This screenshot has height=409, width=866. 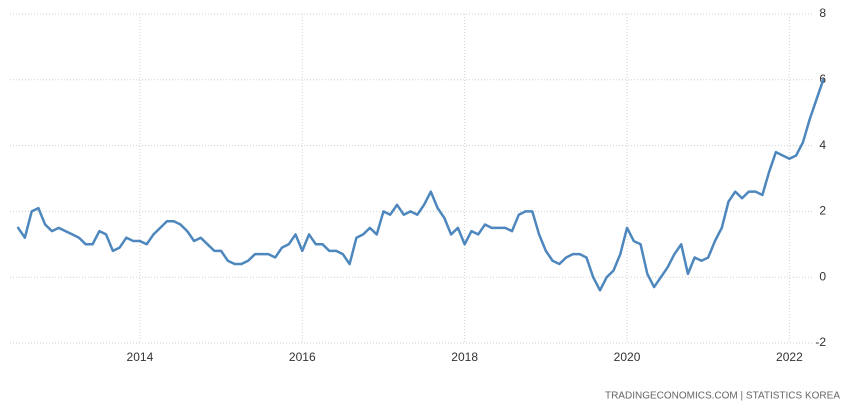 I want to click on y-tick-label: 0, so click(x=822, y=276).